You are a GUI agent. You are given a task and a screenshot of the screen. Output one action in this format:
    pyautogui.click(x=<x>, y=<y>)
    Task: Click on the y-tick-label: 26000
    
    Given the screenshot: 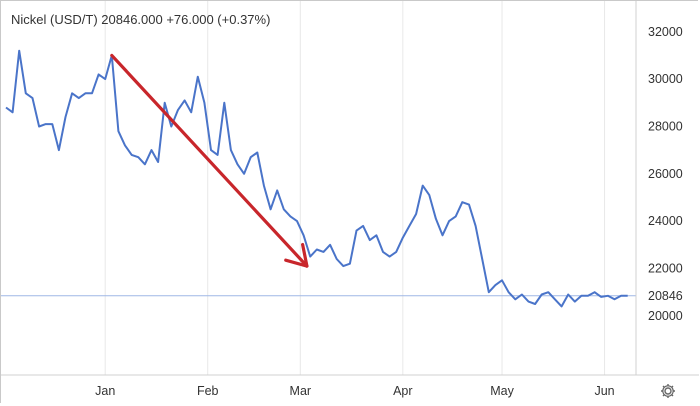 What is the action you would take?
    pyautogui.click(x=665, y=174)
    